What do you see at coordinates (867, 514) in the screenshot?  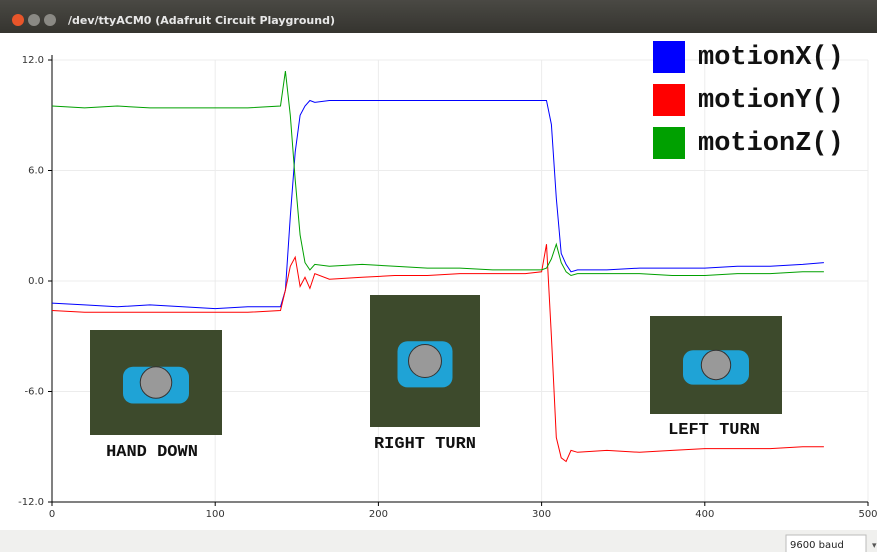 I see `x-tick-label: 500` at bounding box center [867, 514].